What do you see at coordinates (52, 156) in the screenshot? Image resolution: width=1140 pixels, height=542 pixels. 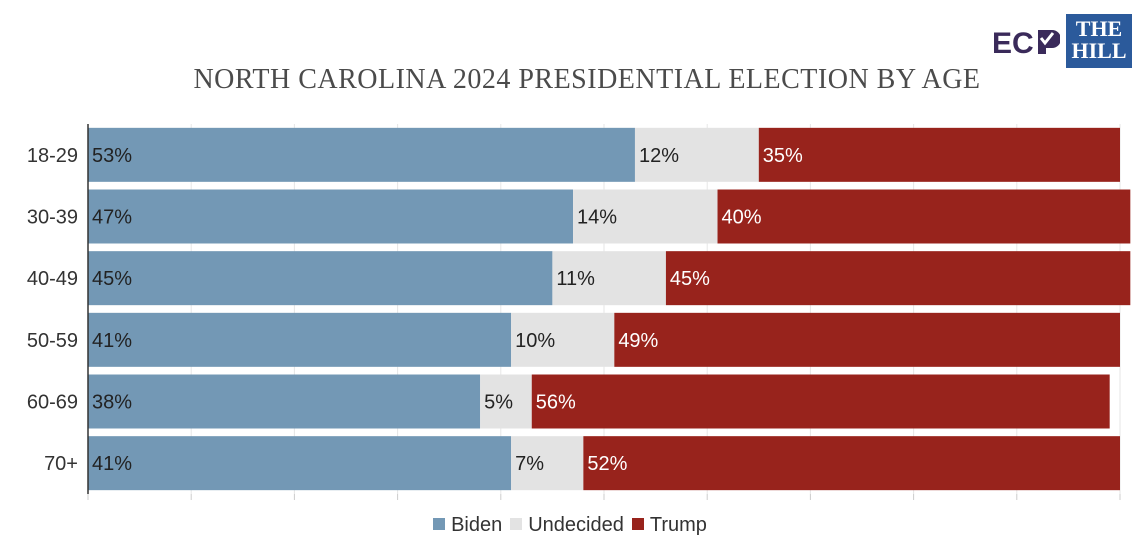 I see `category-label: 18-29` at bounding box center [52, 156].